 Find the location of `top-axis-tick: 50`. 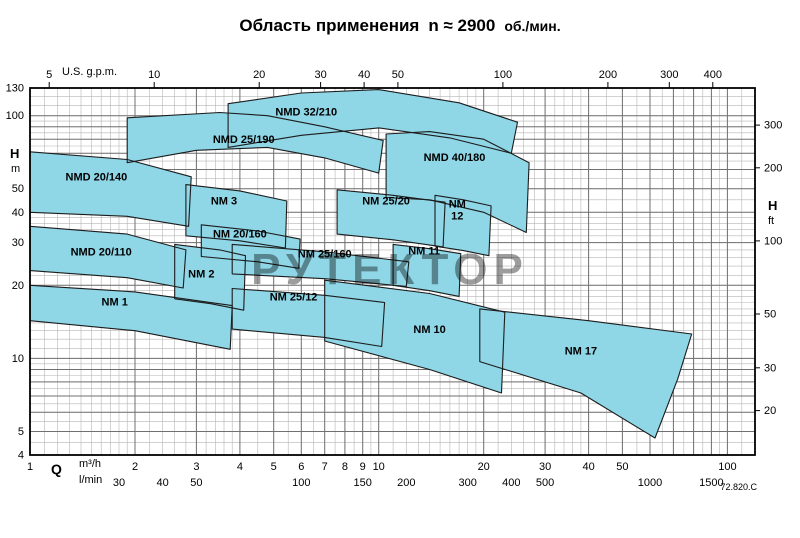

top-axis-tick: 50 is located at coordinates (398, 75).